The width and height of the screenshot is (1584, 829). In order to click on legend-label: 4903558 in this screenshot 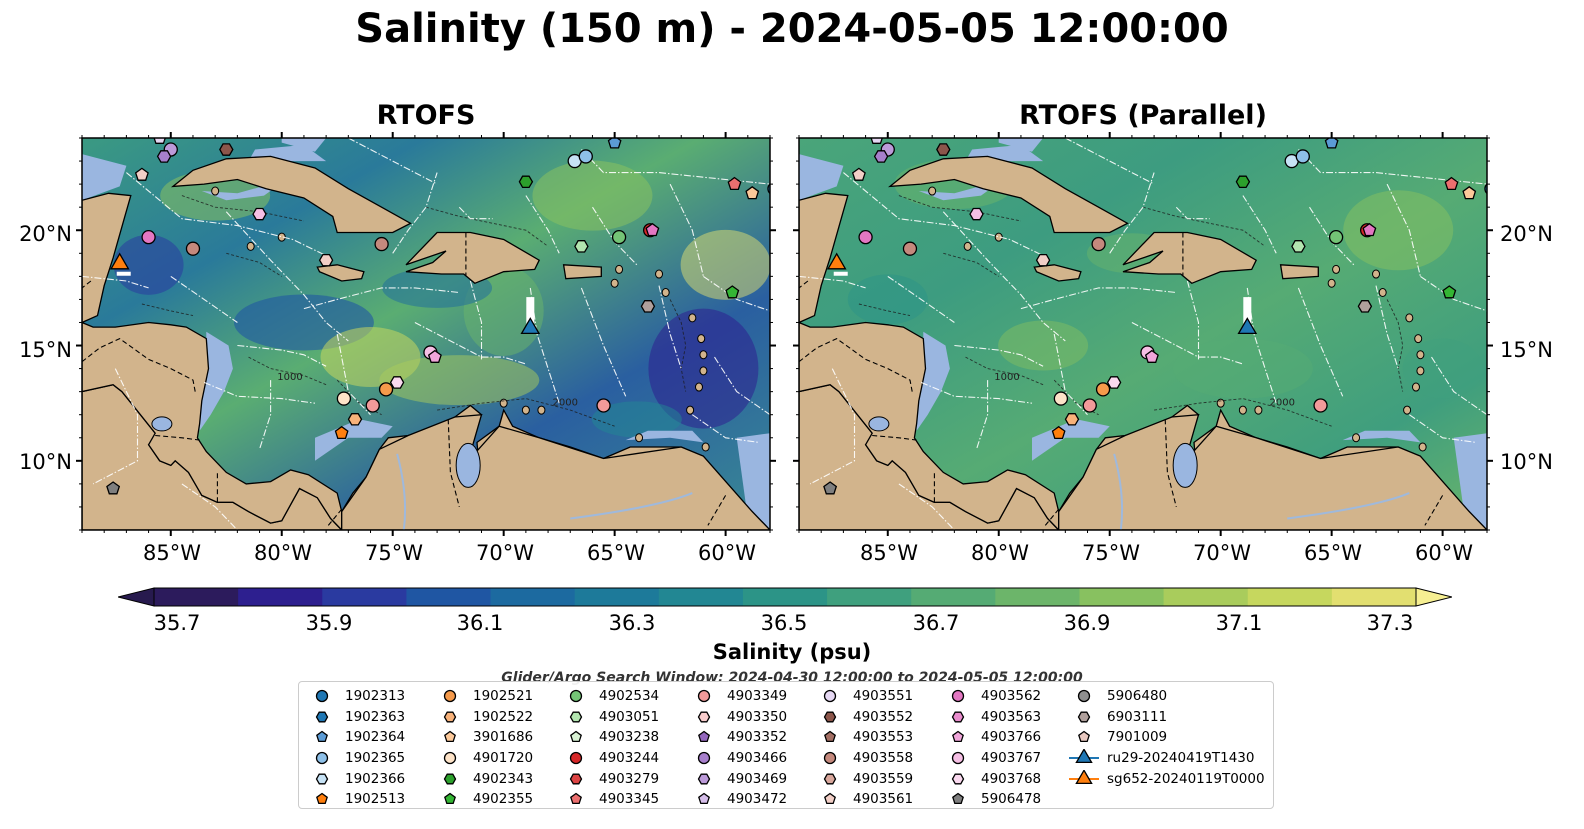, I will do `click(883, 758)`.